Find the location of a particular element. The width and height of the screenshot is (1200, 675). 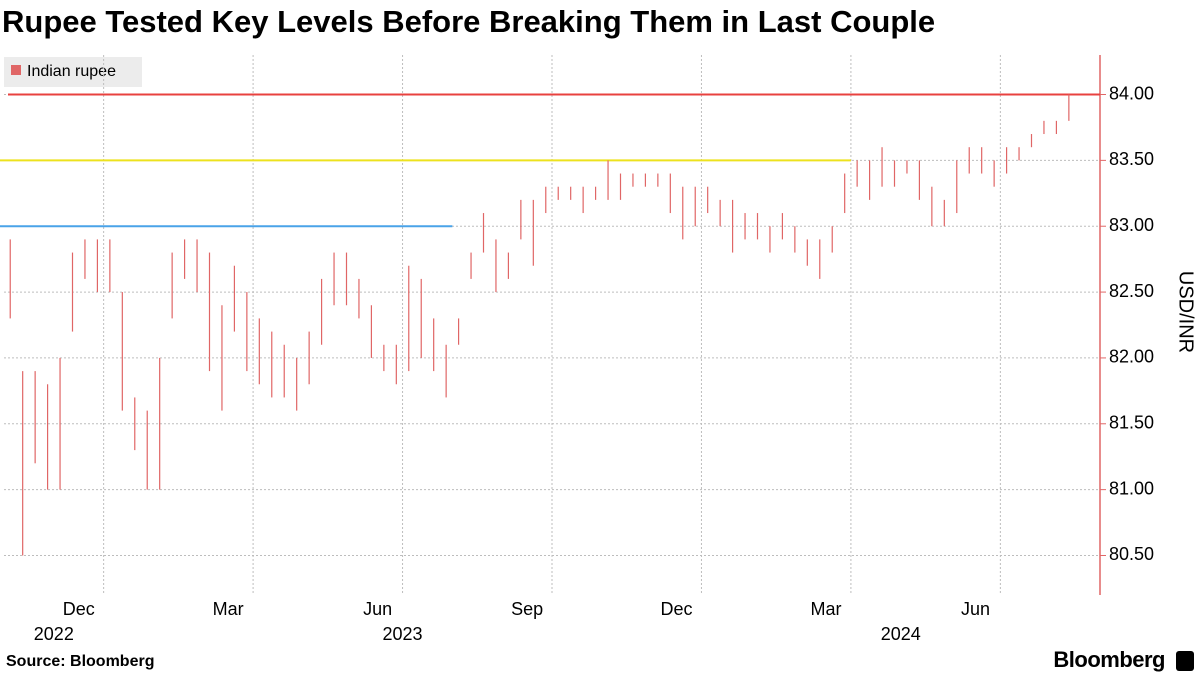

brand-icon is located at coordinates (1185, 661).